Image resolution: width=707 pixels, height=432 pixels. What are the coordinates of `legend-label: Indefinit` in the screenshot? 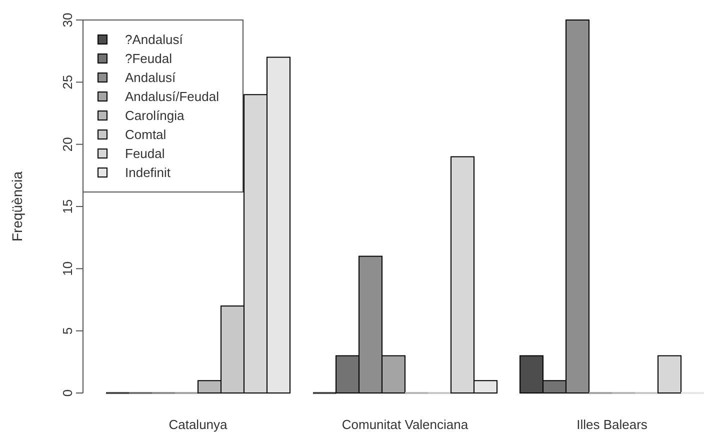 It's located at (148, 172).